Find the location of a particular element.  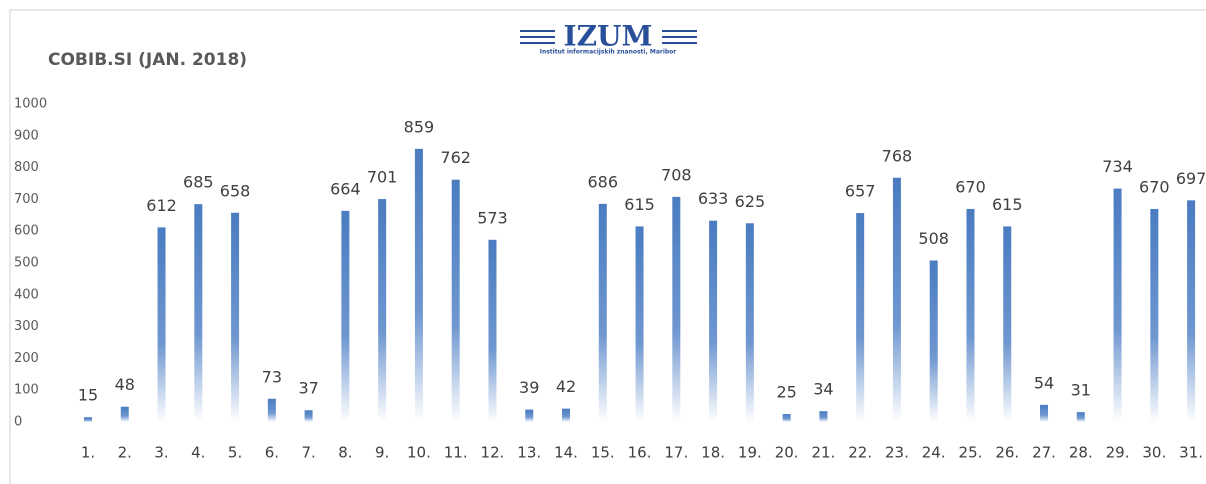

value-label: 508 is located at coordinates (933, 238).